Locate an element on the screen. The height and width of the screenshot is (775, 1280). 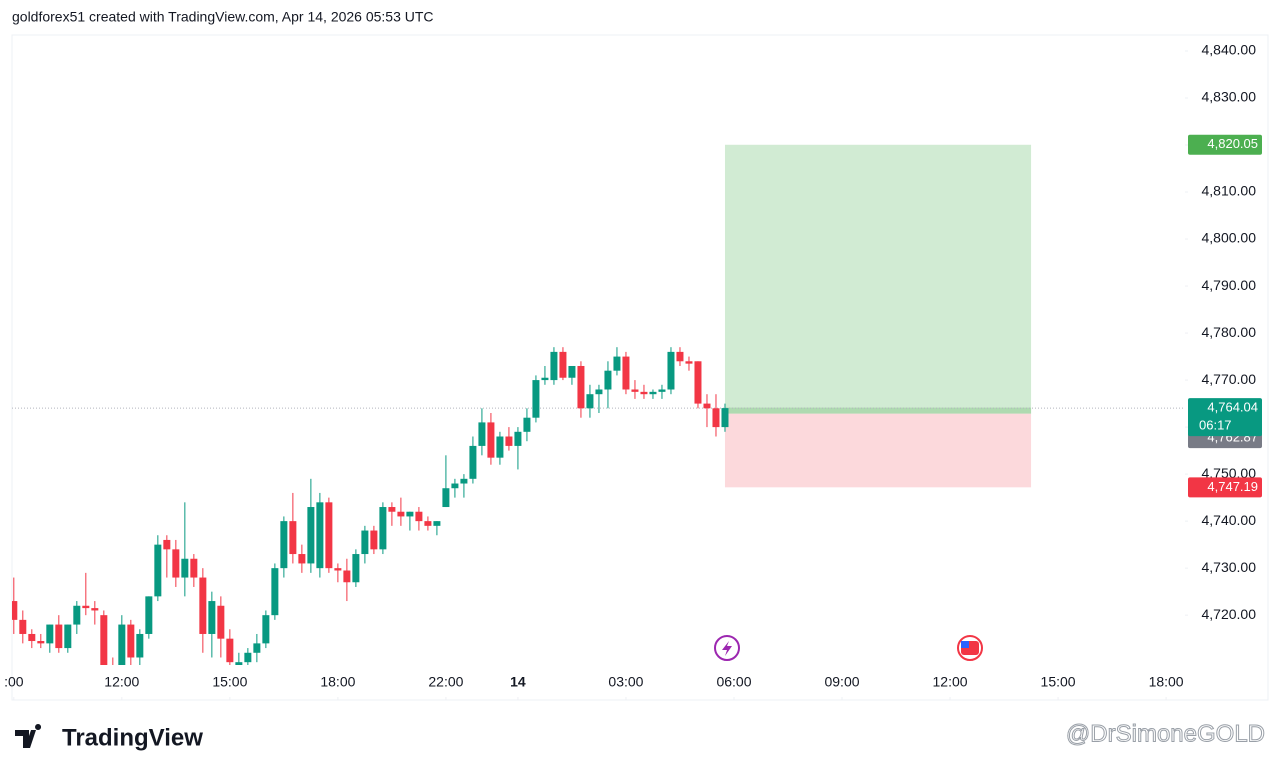
y-tick-label: 4,770.00 is located at coordinates (1229, 379).